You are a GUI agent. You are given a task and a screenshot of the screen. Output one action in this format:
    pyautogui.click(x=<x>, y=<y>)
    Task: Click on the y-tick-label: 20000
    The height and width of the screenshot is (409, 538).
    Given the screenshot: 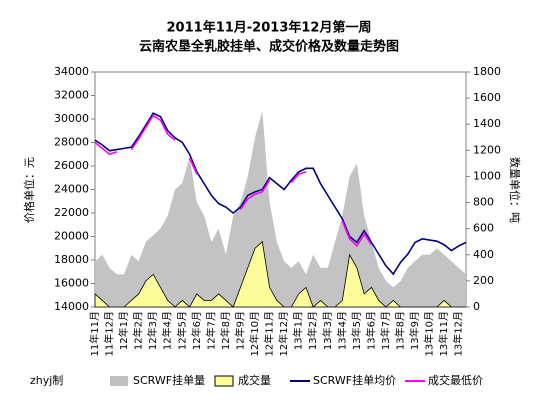 What is the action you would take?
    pyautogui.click(x=71, y=236)
    